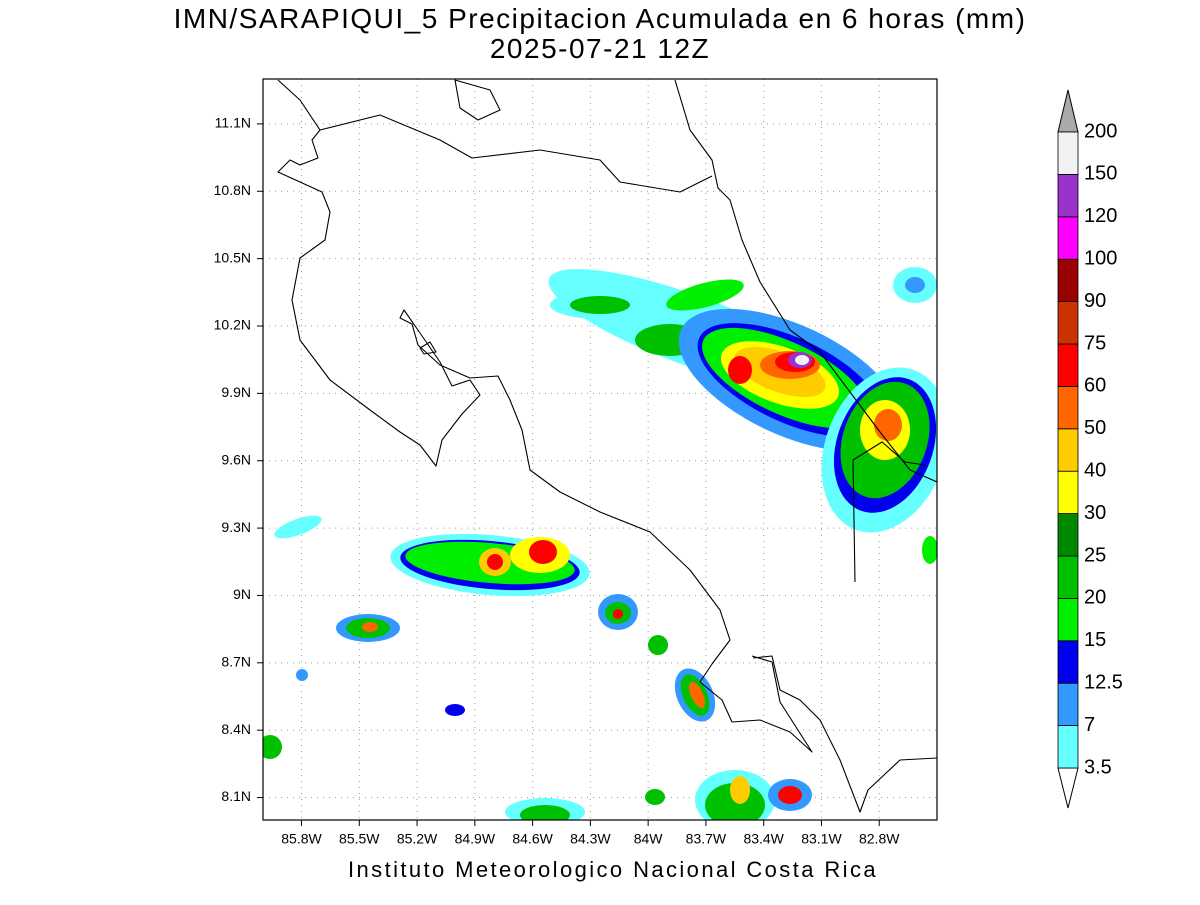 Image resolution: width=1200 pixels, height=905 pixels. I want to click on x-tick-label: 84.9W, so click(475, 839).